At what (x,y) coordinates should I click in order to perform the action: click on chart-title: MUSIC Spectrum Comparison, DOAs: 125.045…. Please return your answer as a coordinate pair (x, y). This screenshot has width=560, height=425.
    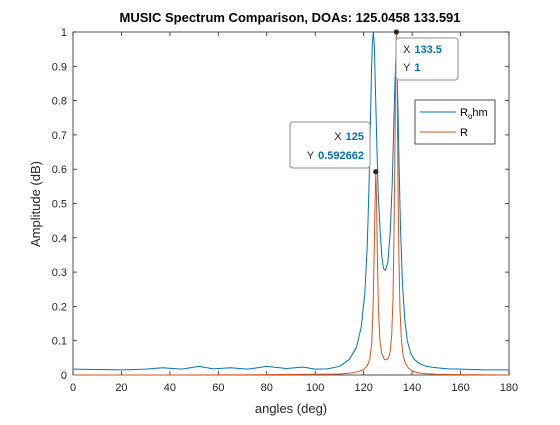
    Looking at the image, I should click on (289, 17).